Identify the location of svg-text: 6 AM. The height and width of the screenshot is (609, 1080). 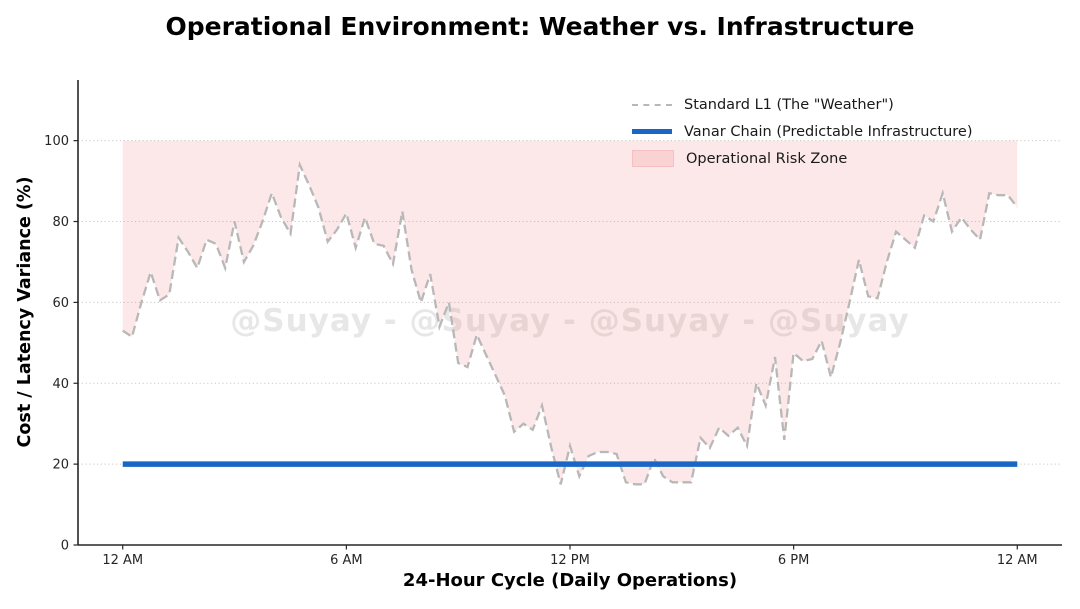
(346, 560).